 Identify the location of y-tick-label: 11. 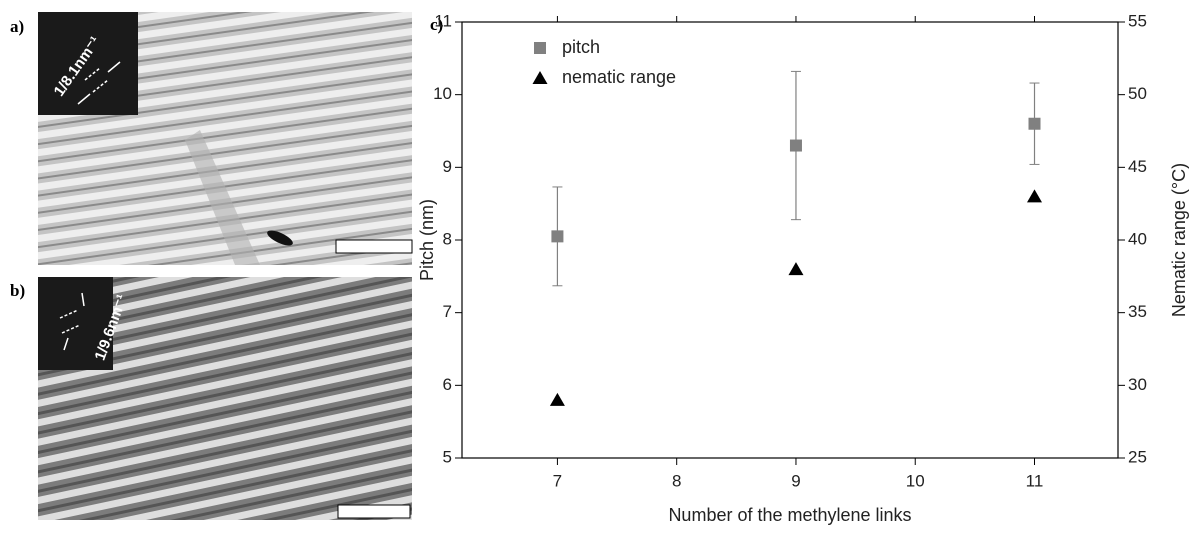
(443, 20).